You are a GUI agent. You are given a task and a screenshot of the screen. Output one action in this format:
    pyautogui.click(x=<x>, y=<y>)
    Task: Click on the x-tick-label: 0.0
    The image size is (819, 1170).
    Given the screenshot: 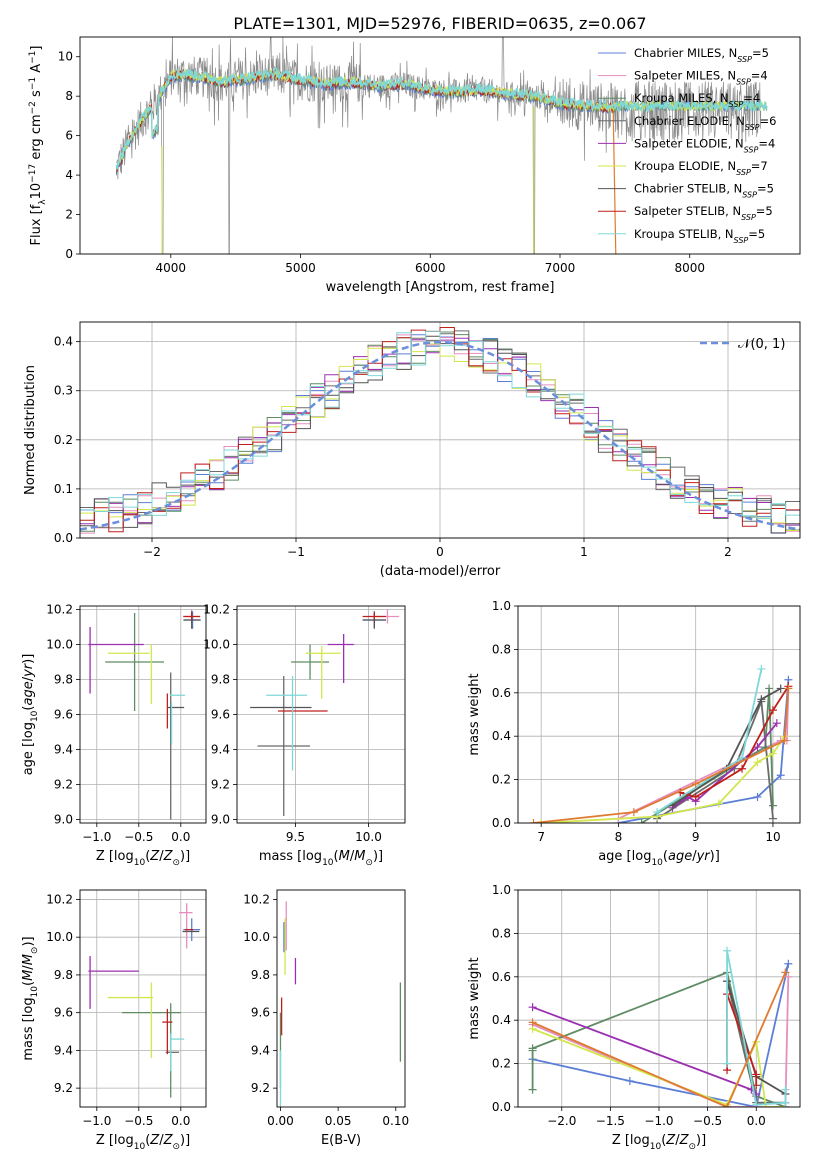 What is the action you would take?
    pyautogui.click(x=180, y=837)
    